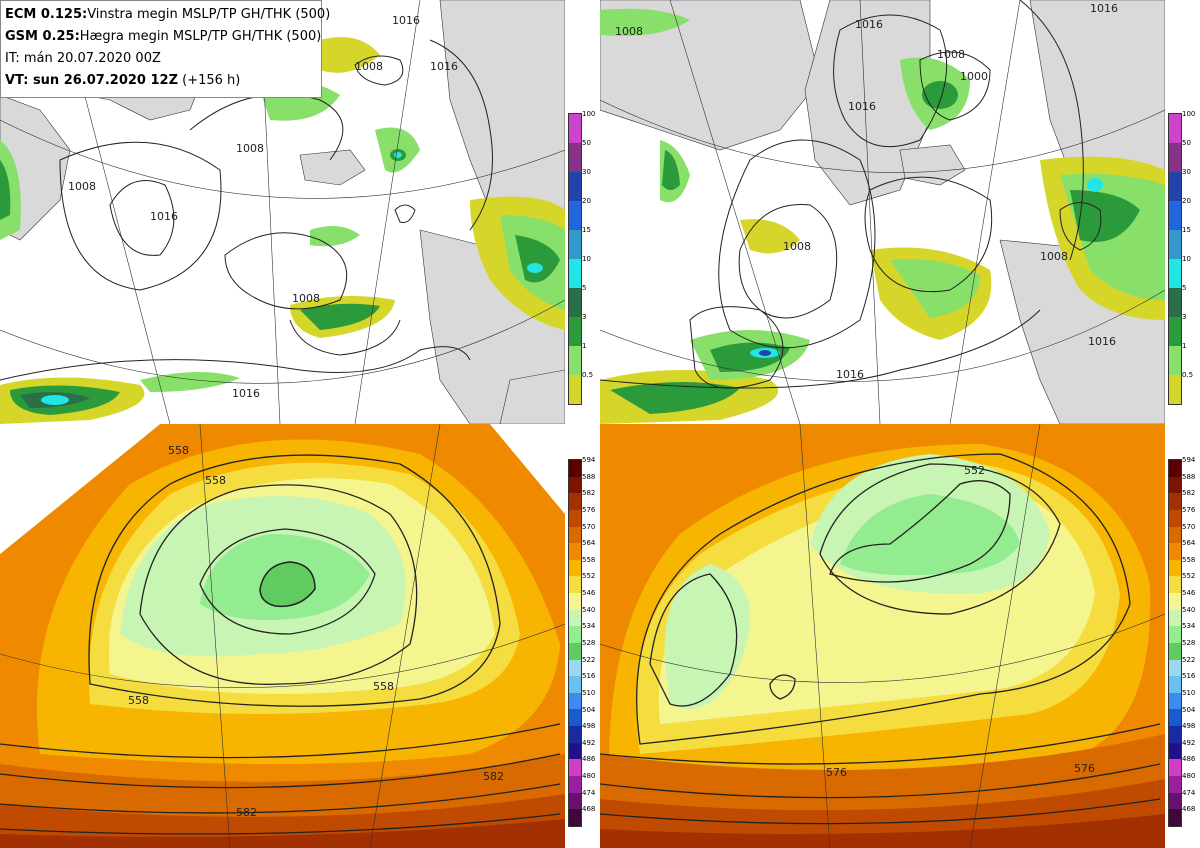 This screenshot has width=1200, height=848. What do you see at coordinates (1184, 288) in the screenshot?
I see `colorbar-label: 5` at bounding box center [1184, 288].